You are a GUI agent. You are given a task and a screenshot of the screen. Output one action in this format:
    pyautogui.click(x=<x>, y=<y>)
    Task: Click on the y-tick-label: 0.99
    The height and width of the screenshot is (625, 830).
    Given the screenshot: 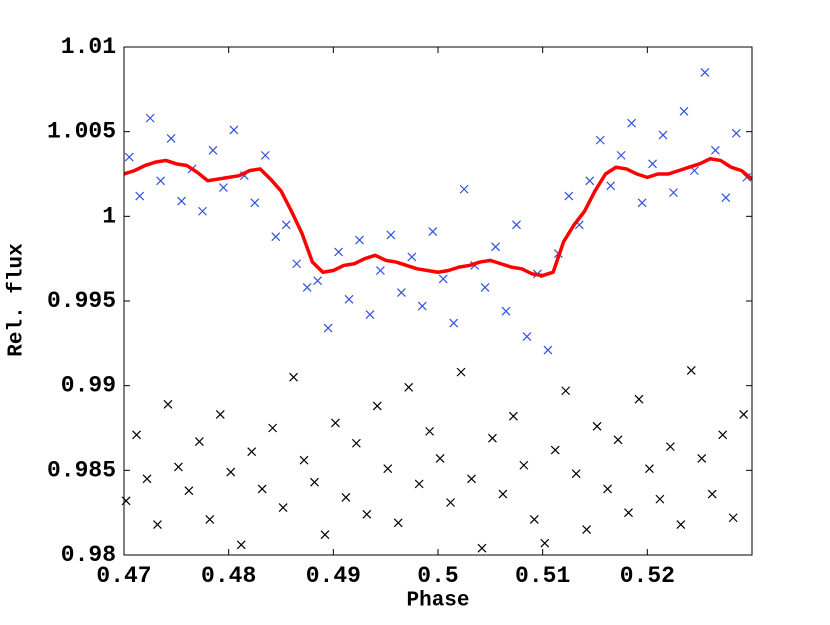 What is the action you would take?
    pyautogui.click(x=88, y=386)
    